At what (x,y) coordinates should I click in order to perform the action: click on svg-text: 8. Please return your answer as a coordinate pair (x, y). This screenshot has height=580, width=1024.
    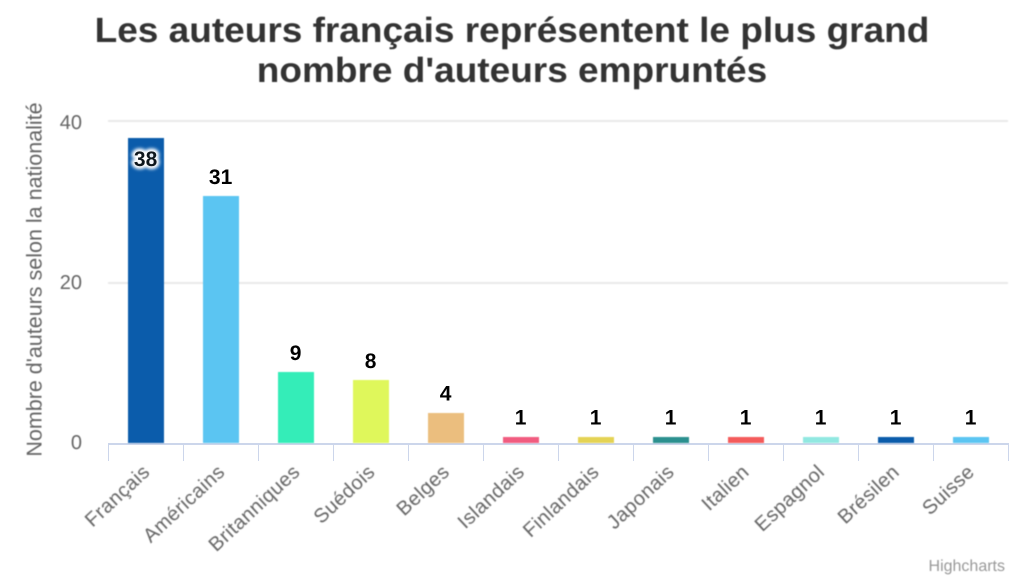
    Looking at the image, I should click on (371, 361).